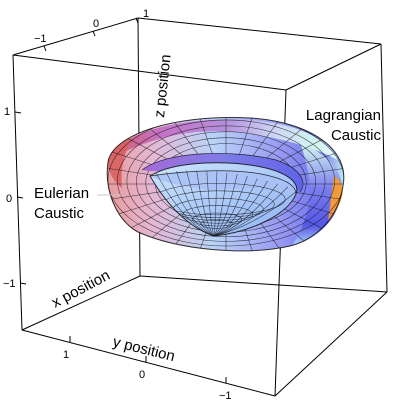  I want to click on x-axis-label: x position, so click(81, 289).